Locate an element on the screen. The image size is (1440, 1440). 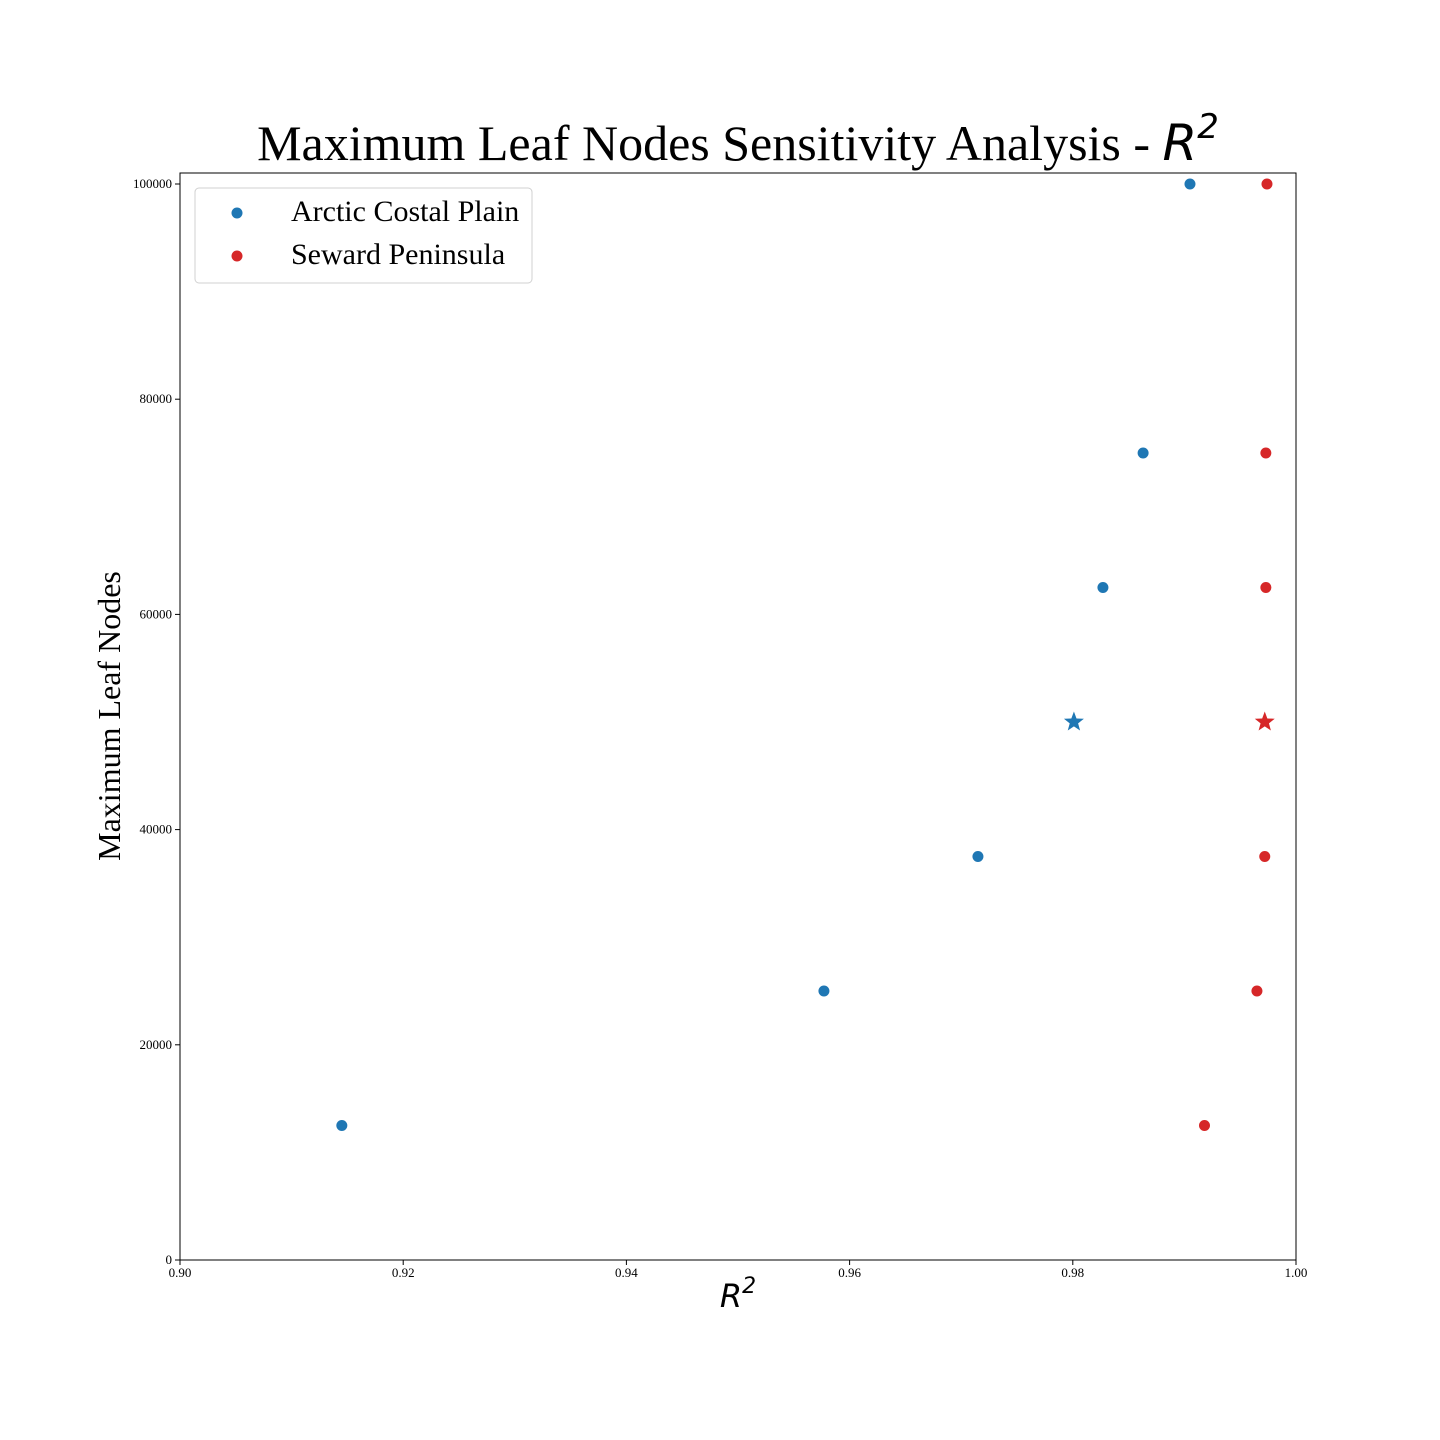
legend-label-seward-peninsula: Seward Peninsula is located at coordinates (398, 254).